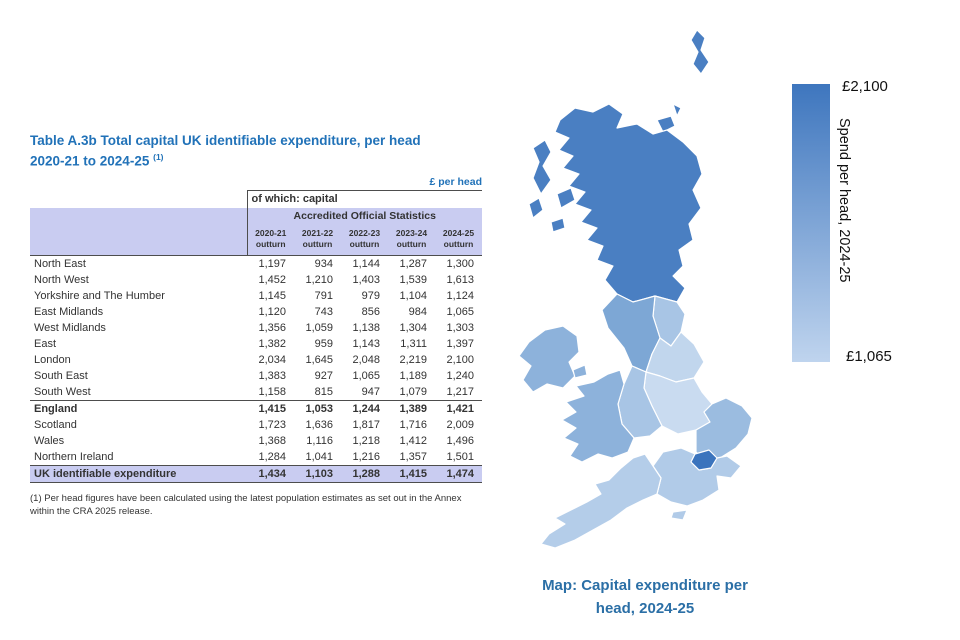 Image resolution: width=960 pixels, height=640 pixels. I want to click on cell: 947, so click(370, 391).